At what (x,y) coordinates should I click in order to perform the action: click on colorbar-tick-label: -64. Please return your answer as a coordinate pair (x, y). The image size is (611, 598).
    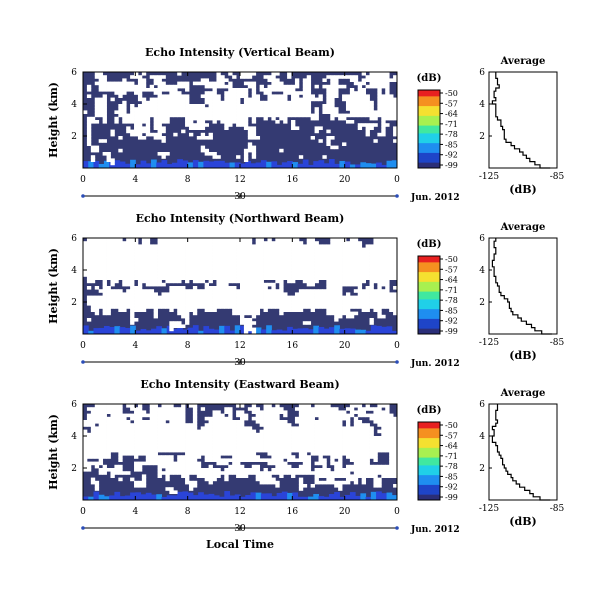
    Looking at the image, I should click on (451, 114).